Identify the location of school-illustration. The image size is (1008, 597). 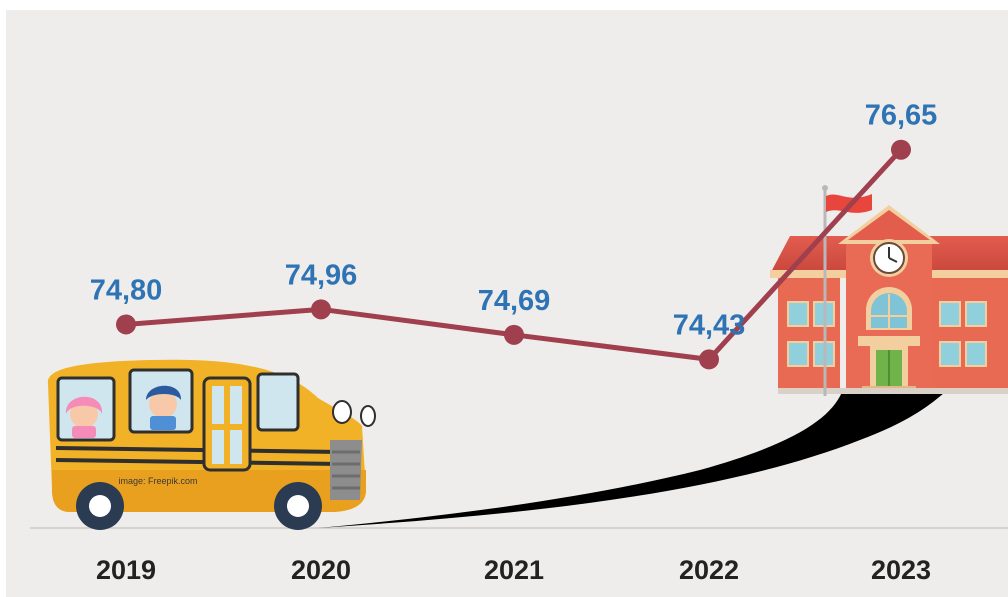
(889, 290).